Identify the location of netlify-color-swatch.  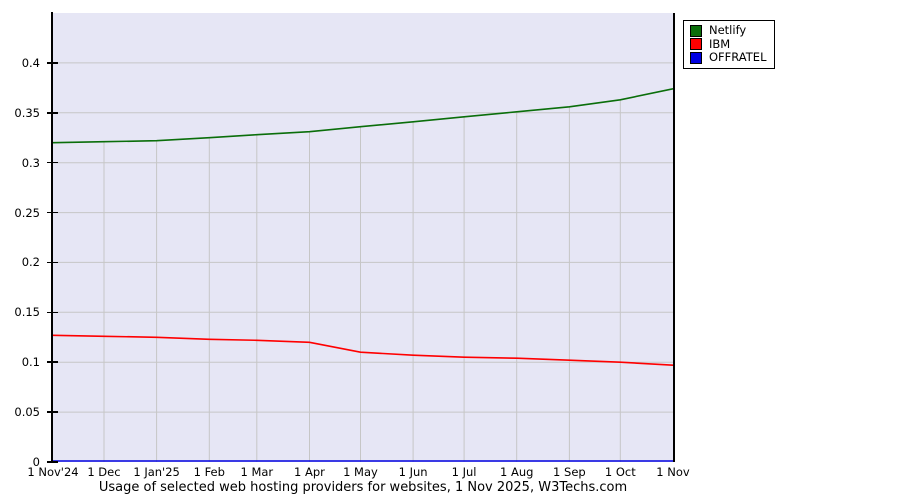
(696, 30).